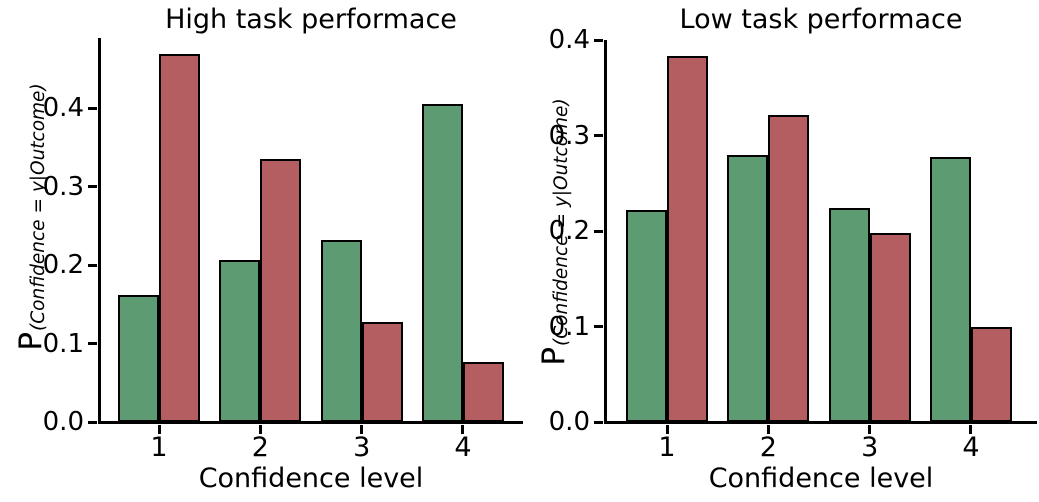  What do you see at coordinates (821, 19) in the screenshot?
I see `chart-title: Low task performace` at bounding box center [821, 19].